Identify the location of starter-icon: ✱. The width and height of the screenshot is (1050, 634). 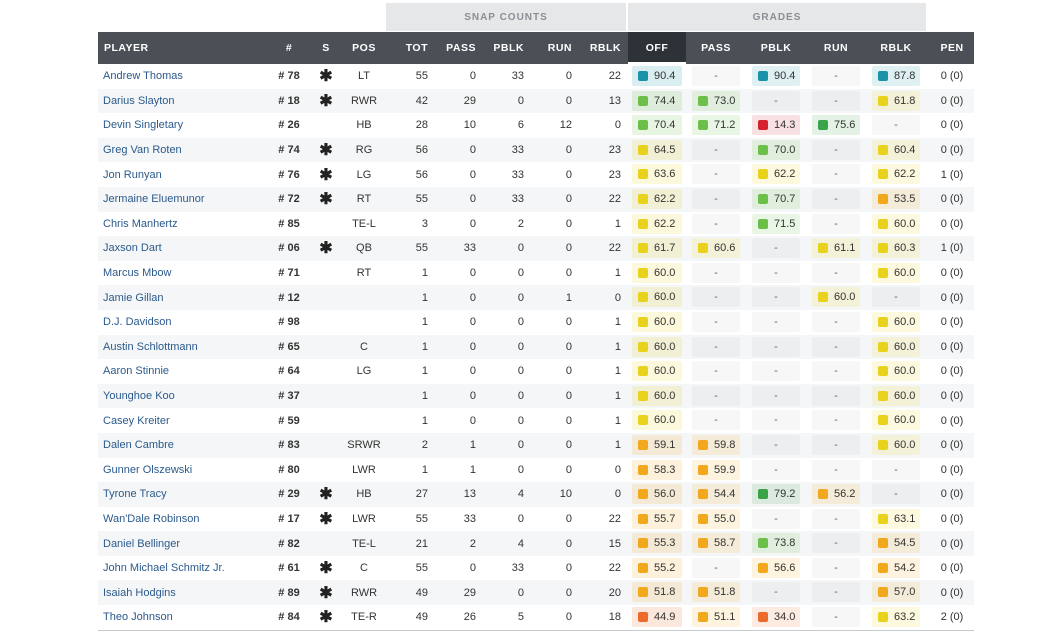
(326, 495).